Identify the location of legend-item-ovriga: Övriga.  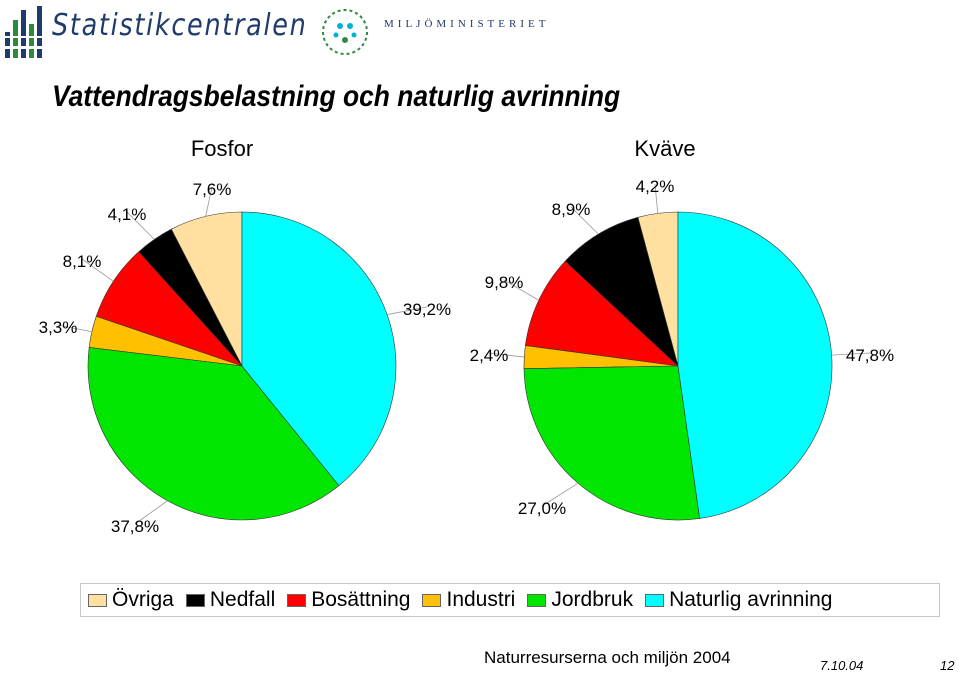
(131, 600).